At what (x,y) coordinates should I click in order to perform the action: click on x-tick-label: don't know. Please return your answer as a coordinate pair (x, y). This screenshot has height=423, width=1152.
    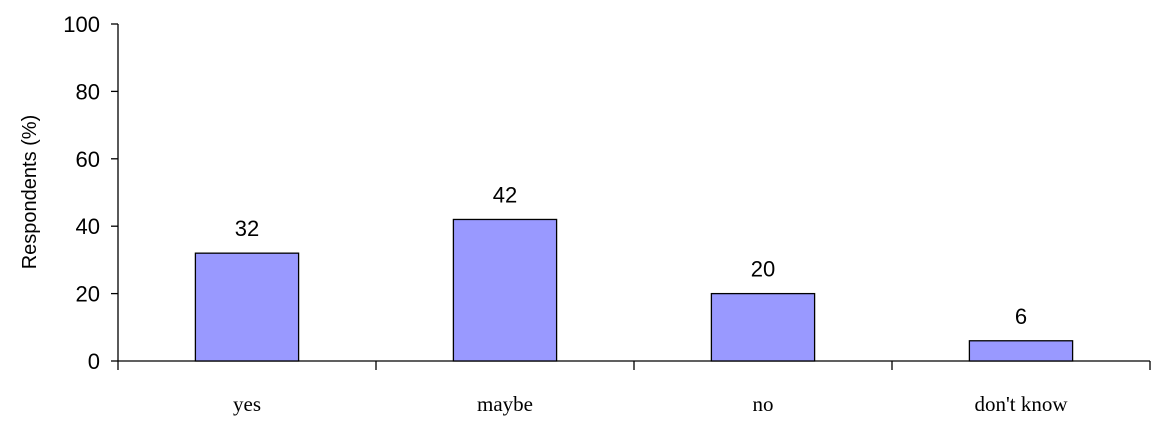
    Looking at the image, I should click on (1021, 404).